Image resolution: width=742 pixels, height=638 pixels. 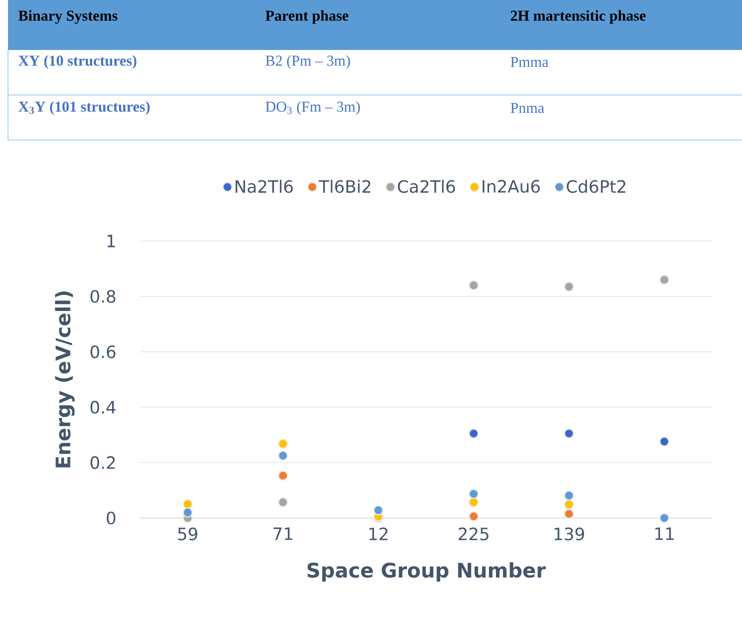 What do you see at coordinates (578, 17) in the screenshot?
I see `text: 2H martensitic phase` at bounding box center [578, 17].